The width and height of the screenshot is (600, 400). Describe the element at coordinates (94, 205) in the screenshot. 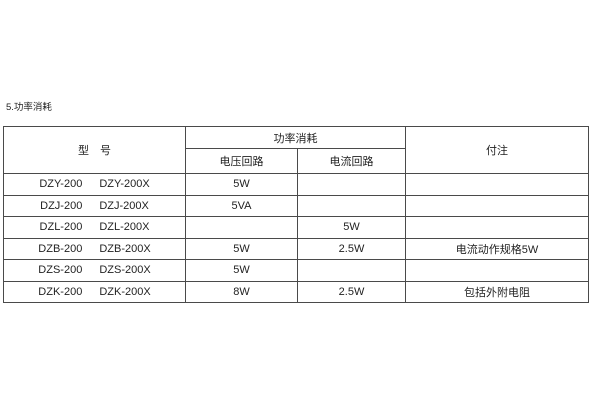

I see `model-cell: DZJ-200 DZJ-200X` at that location.